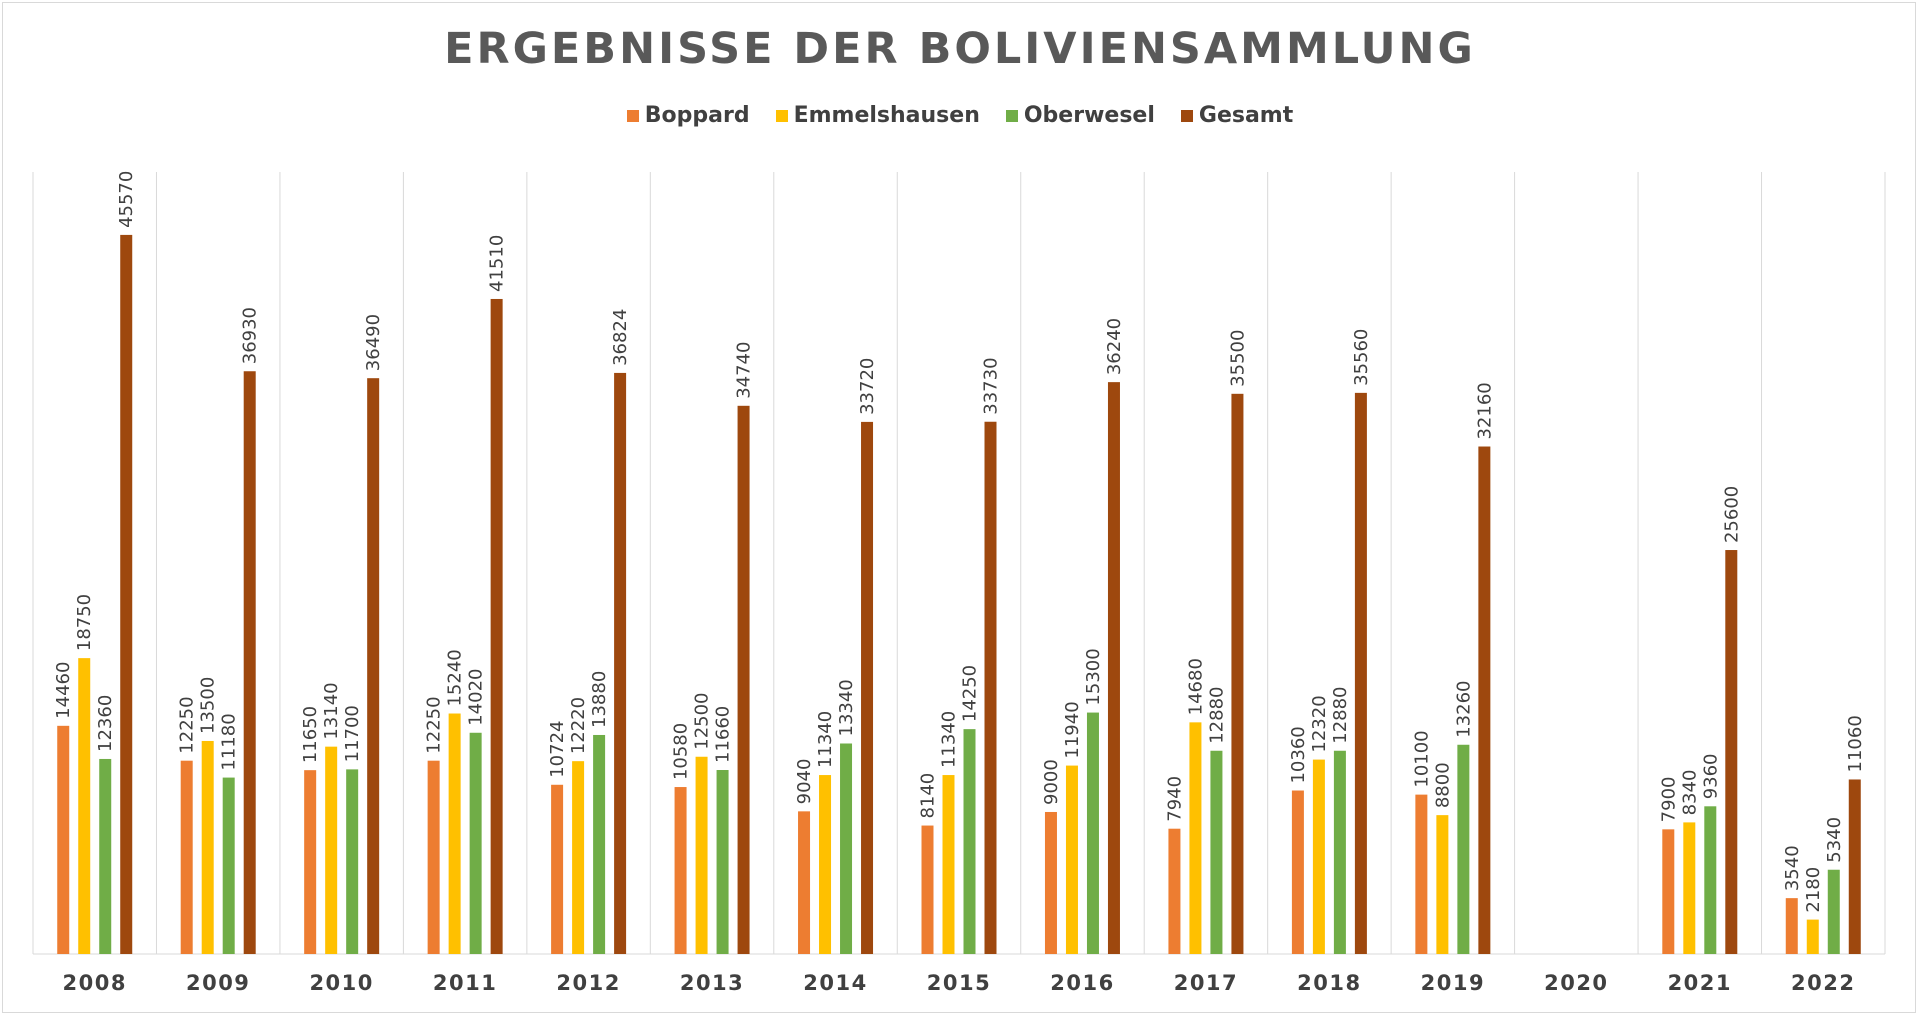  Describe the element at coordinates (1206, 983) in the screenshot. I see `x-tick-label: 2017` at that location.